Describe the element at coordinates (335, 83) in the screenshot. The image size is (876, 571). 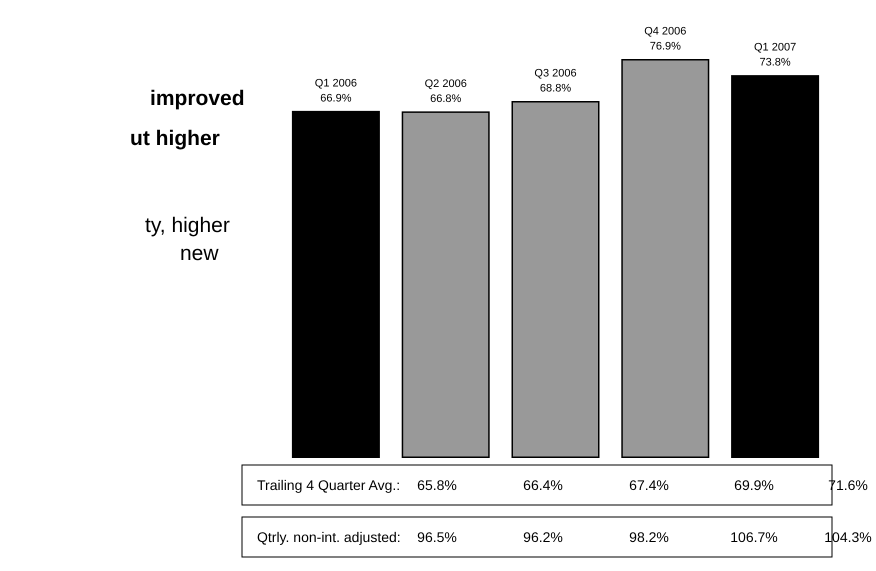
I see `x-tick-label: Q1 2006` at that location.